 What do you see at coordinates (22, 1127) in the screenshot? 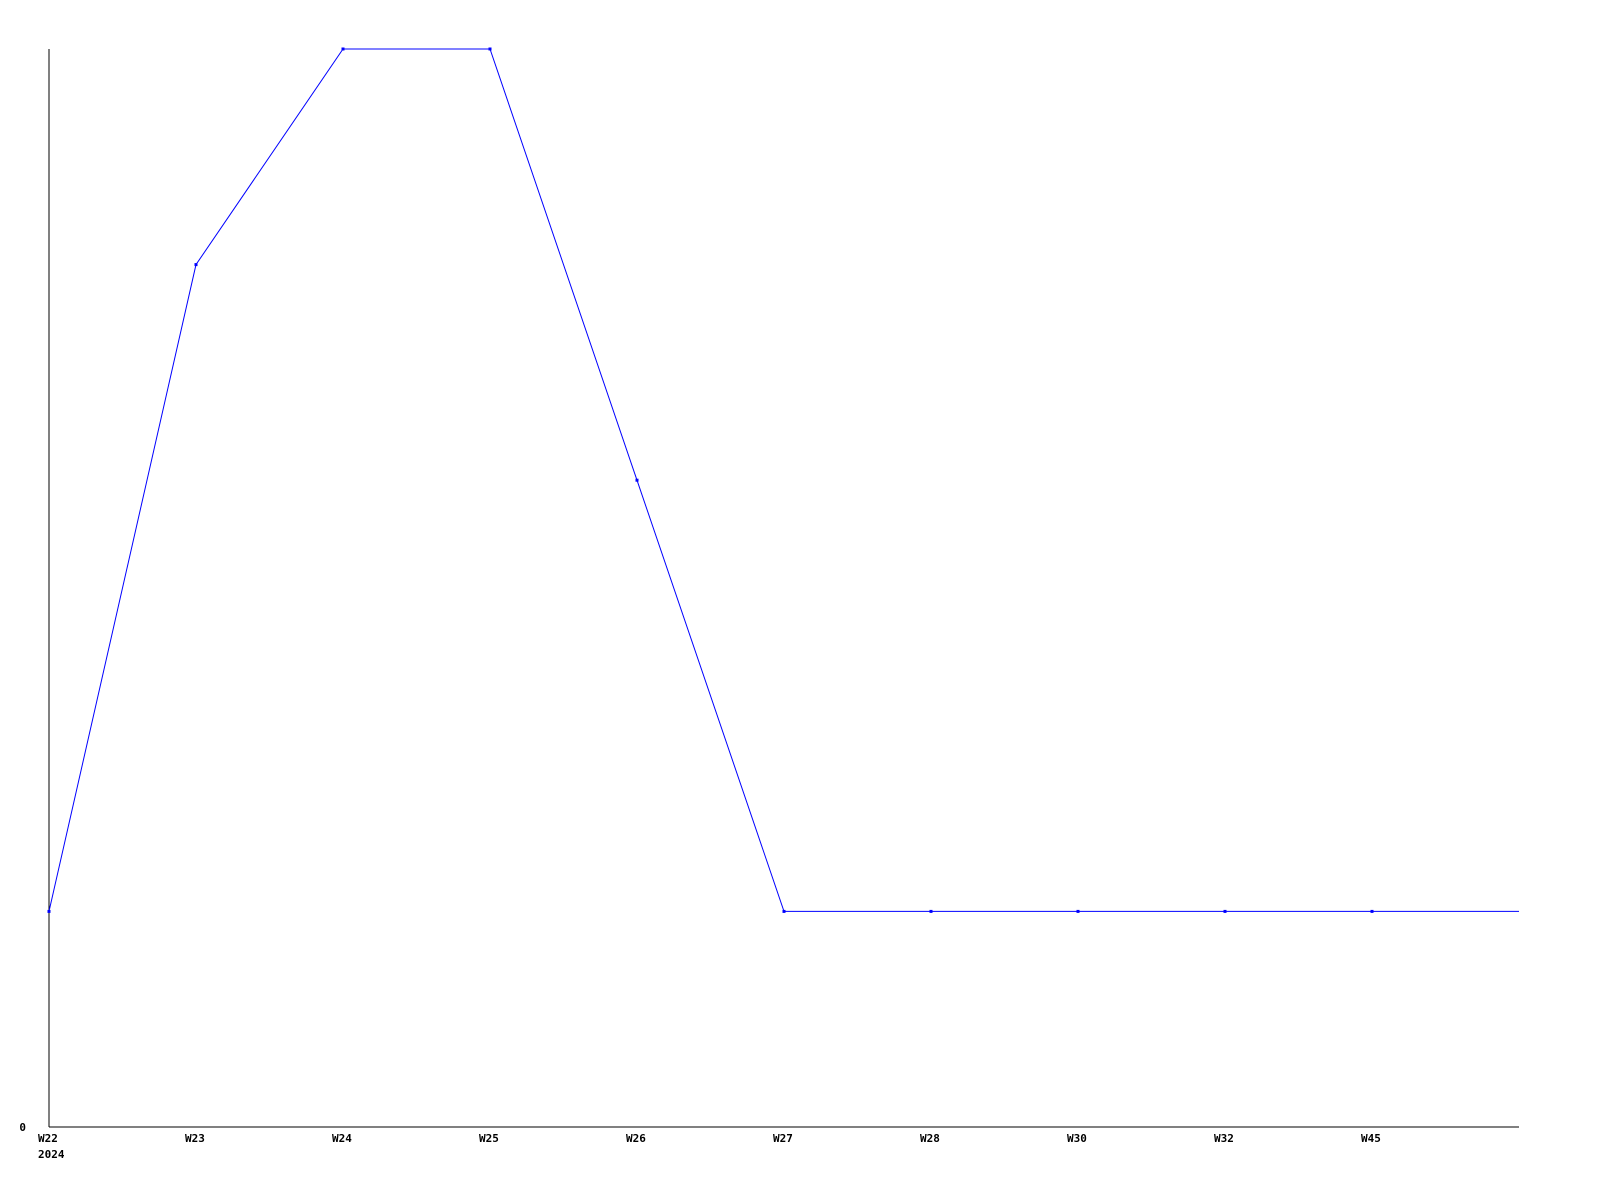
I see `y-tick-label: 0` at bounding box center [22, 1127].